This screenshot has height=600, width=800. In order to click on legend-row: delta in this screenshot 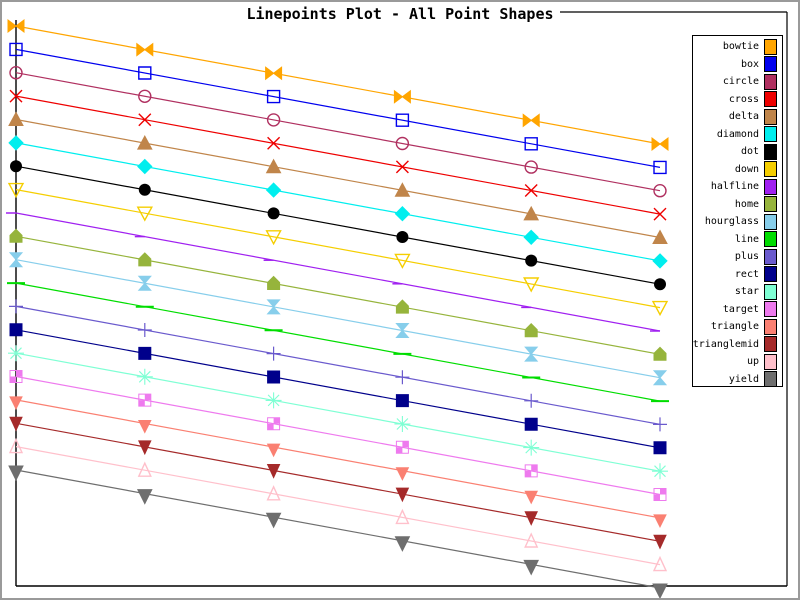, I will do `click(737, 117)`.